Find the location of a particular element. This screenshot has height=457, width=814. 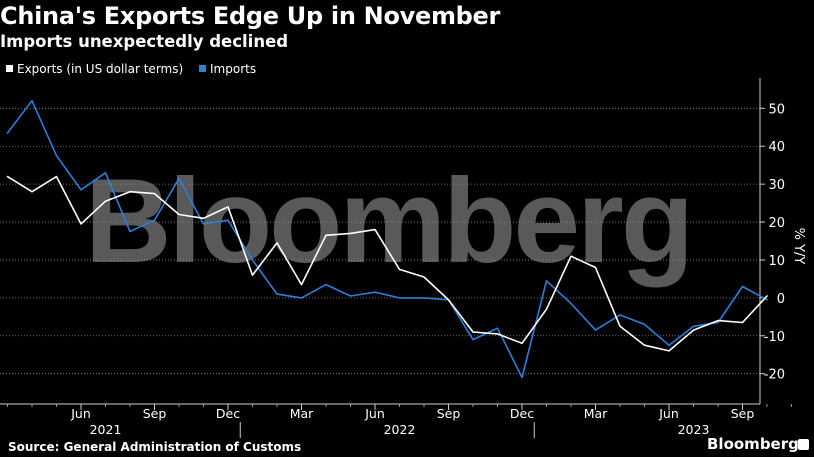

y-axis-label: % Y/Y is located at coordinates (798, 246).